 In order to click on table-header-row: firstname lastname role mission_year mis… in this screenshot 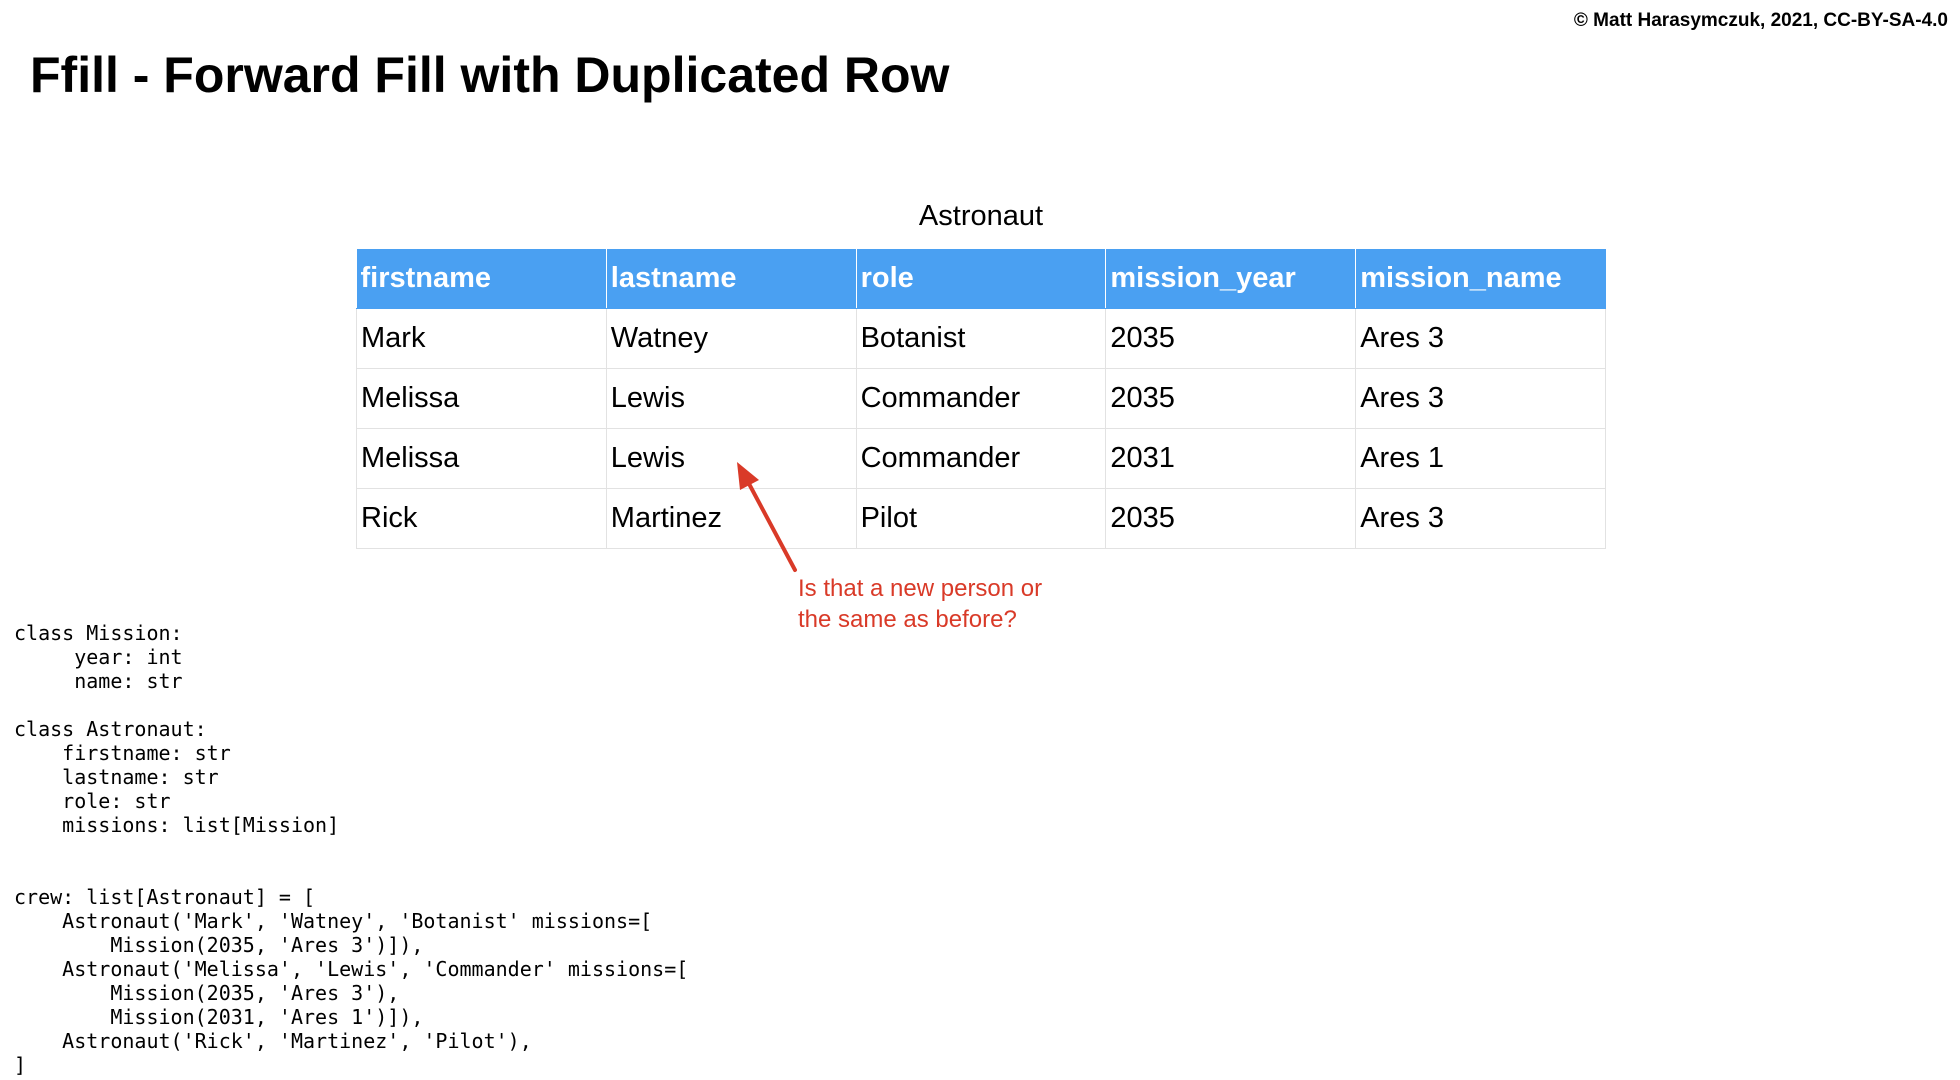, I will do `click(981, 279)`.